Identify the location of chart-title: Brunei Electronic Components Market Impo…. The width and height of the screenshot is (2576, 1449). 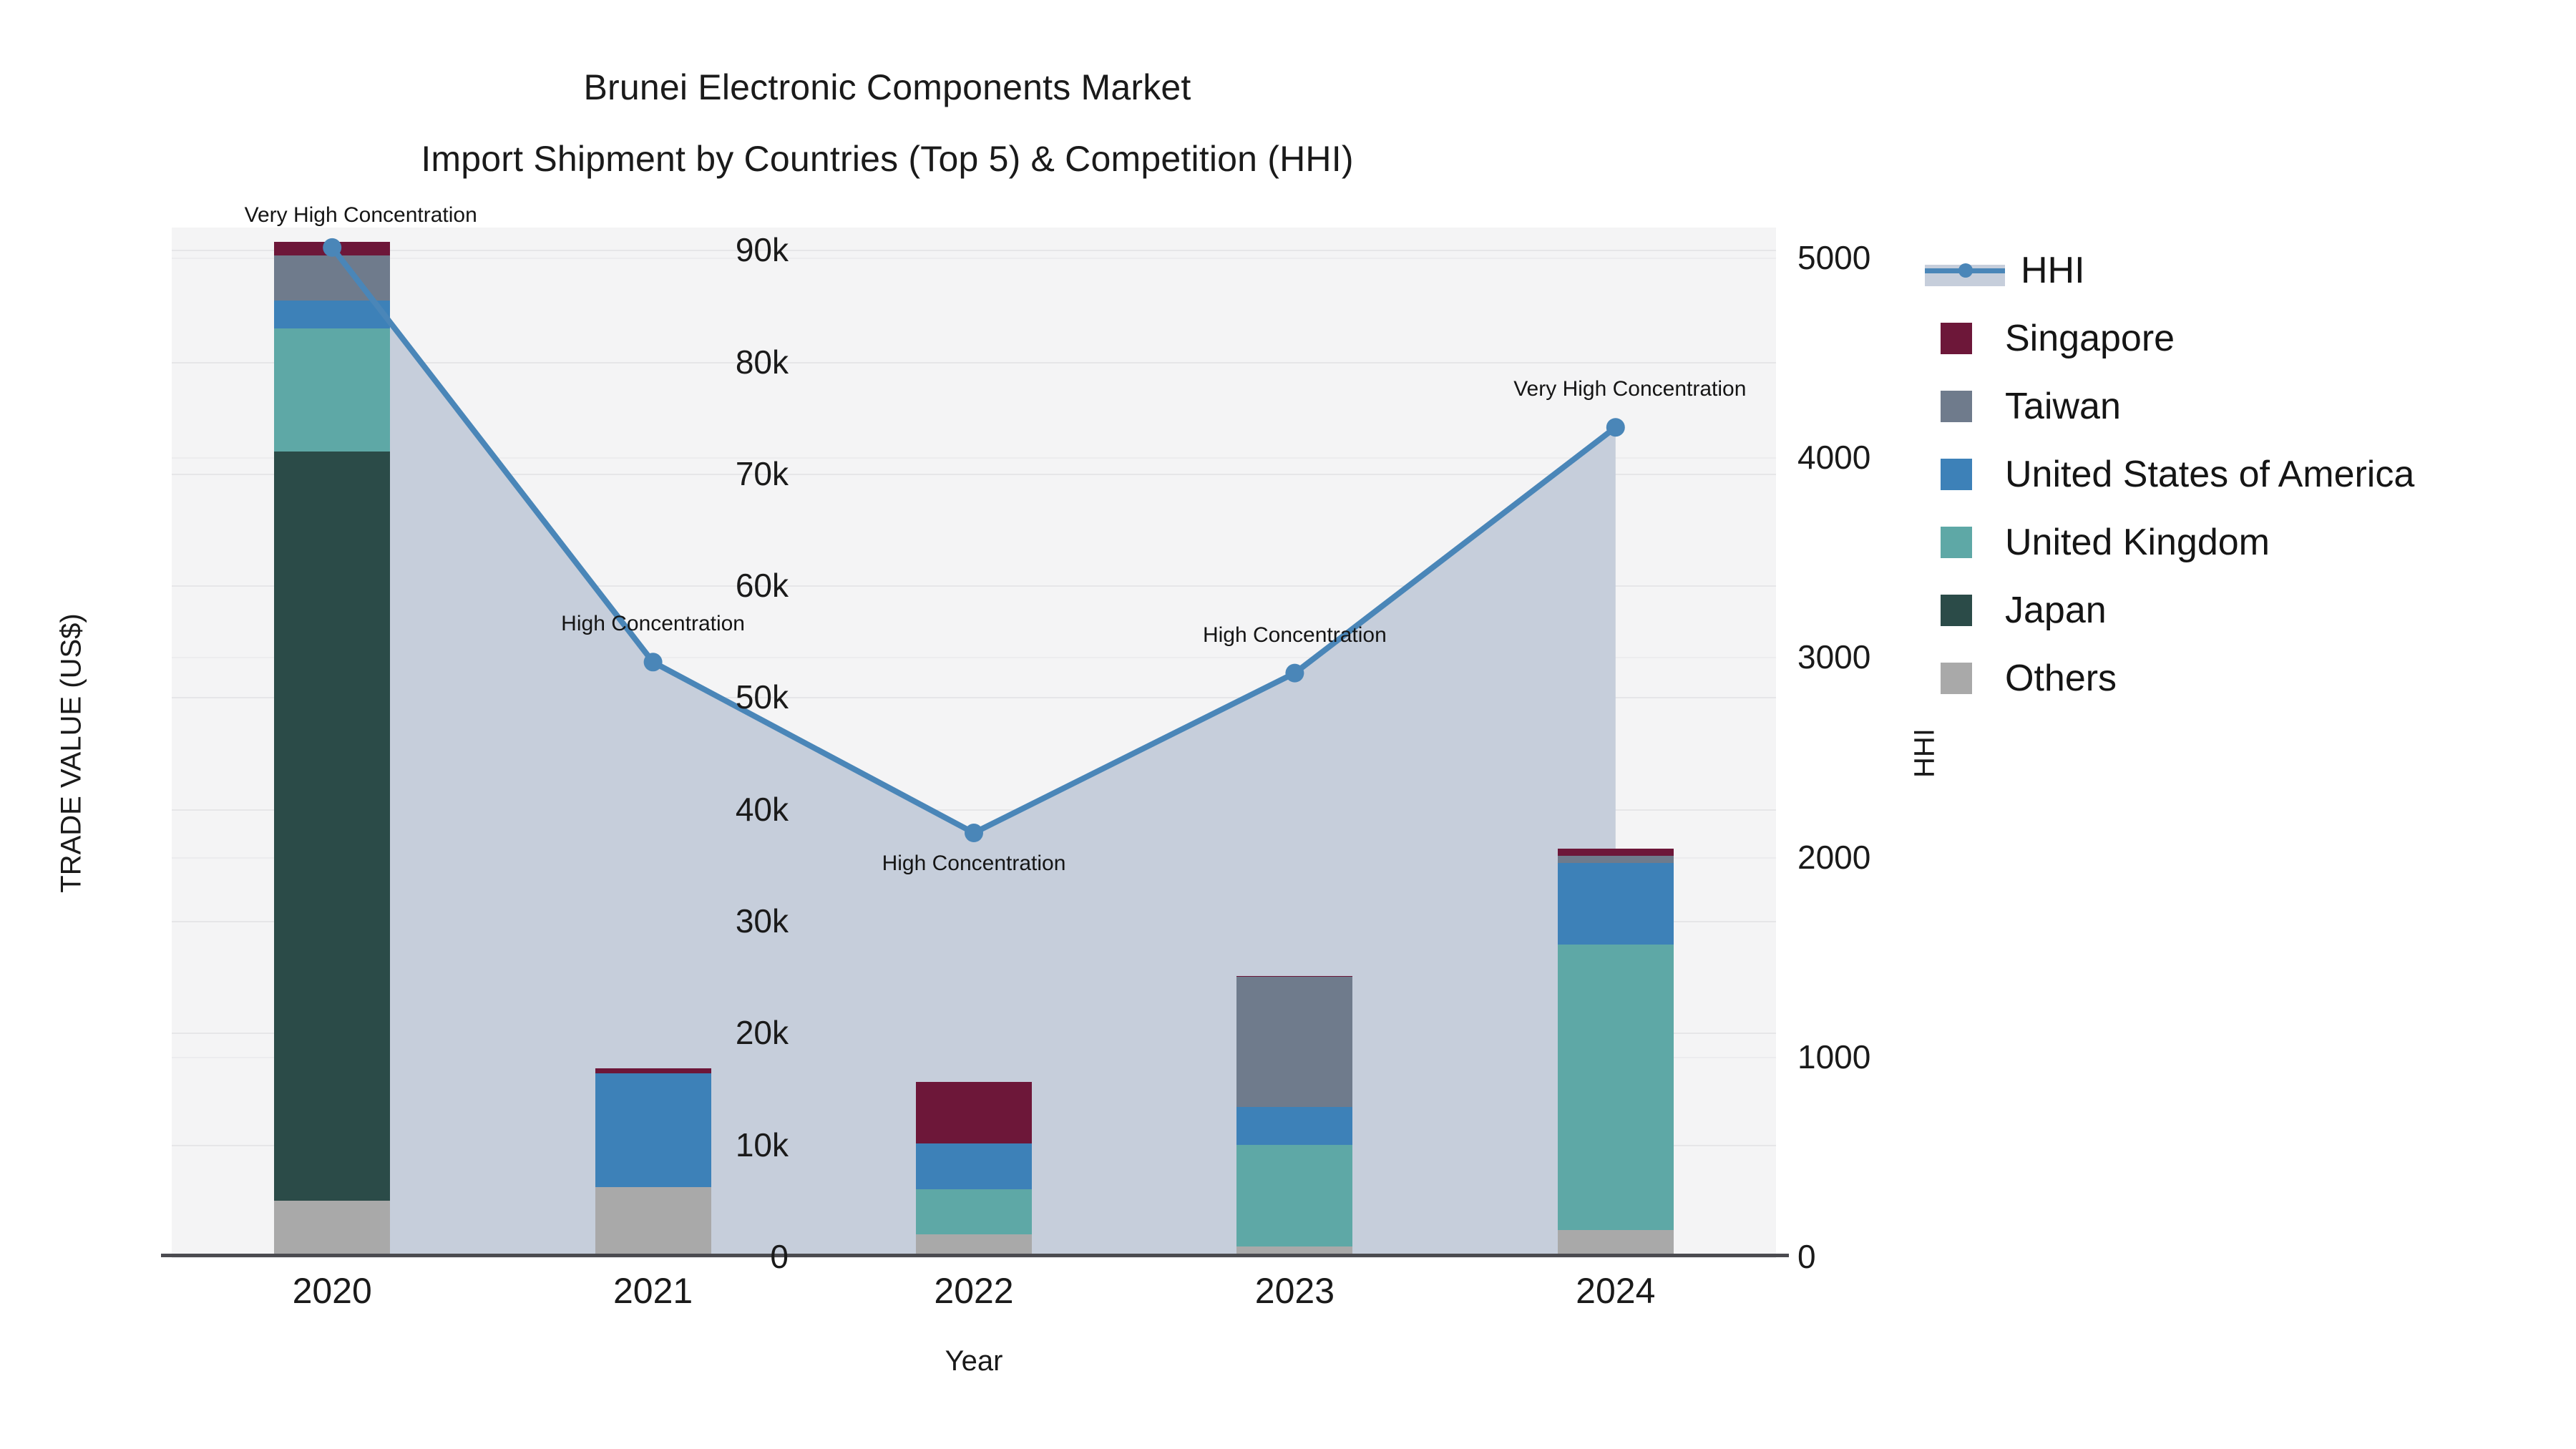
(887, 123).